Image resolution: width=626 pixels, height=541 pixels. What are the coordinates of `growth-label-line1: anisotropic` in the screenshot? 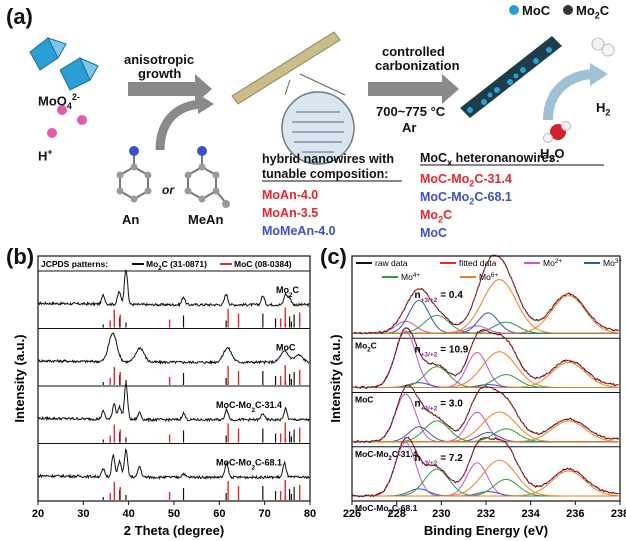 It's located at (159, 59).